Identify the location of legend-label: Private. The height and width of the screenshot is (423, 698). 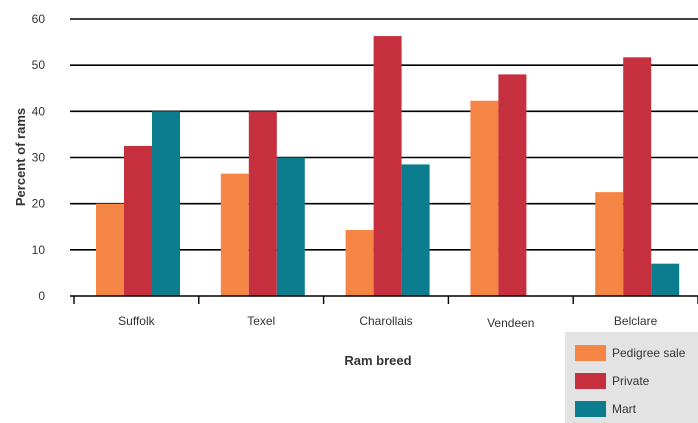
(631, 381).